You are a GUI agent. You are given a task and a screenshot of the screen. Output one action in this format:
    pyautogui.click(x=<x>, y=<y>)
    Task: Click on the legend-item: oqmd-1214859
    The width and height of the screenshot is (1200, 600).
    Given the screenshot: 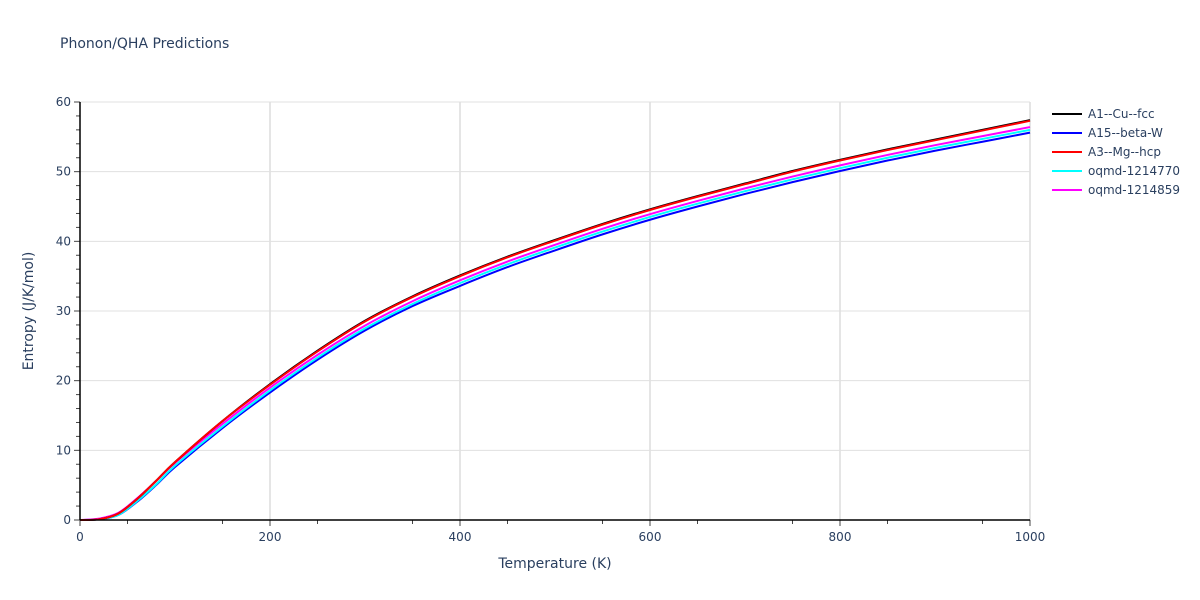 What is the action you would take?
    pyautogui.click(x=1116, y=189)
    